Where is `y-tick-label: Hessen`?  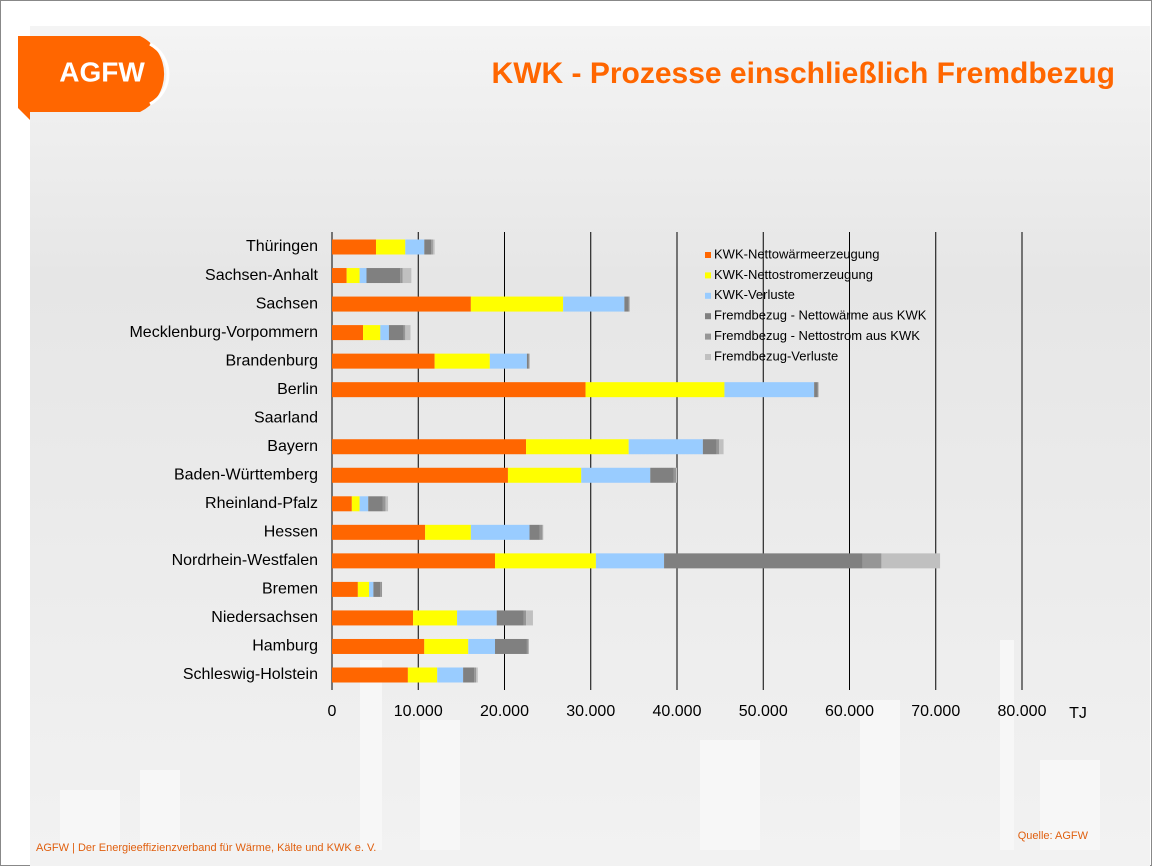 y-tick-label: Hessen is located at coordinates (291, 532).